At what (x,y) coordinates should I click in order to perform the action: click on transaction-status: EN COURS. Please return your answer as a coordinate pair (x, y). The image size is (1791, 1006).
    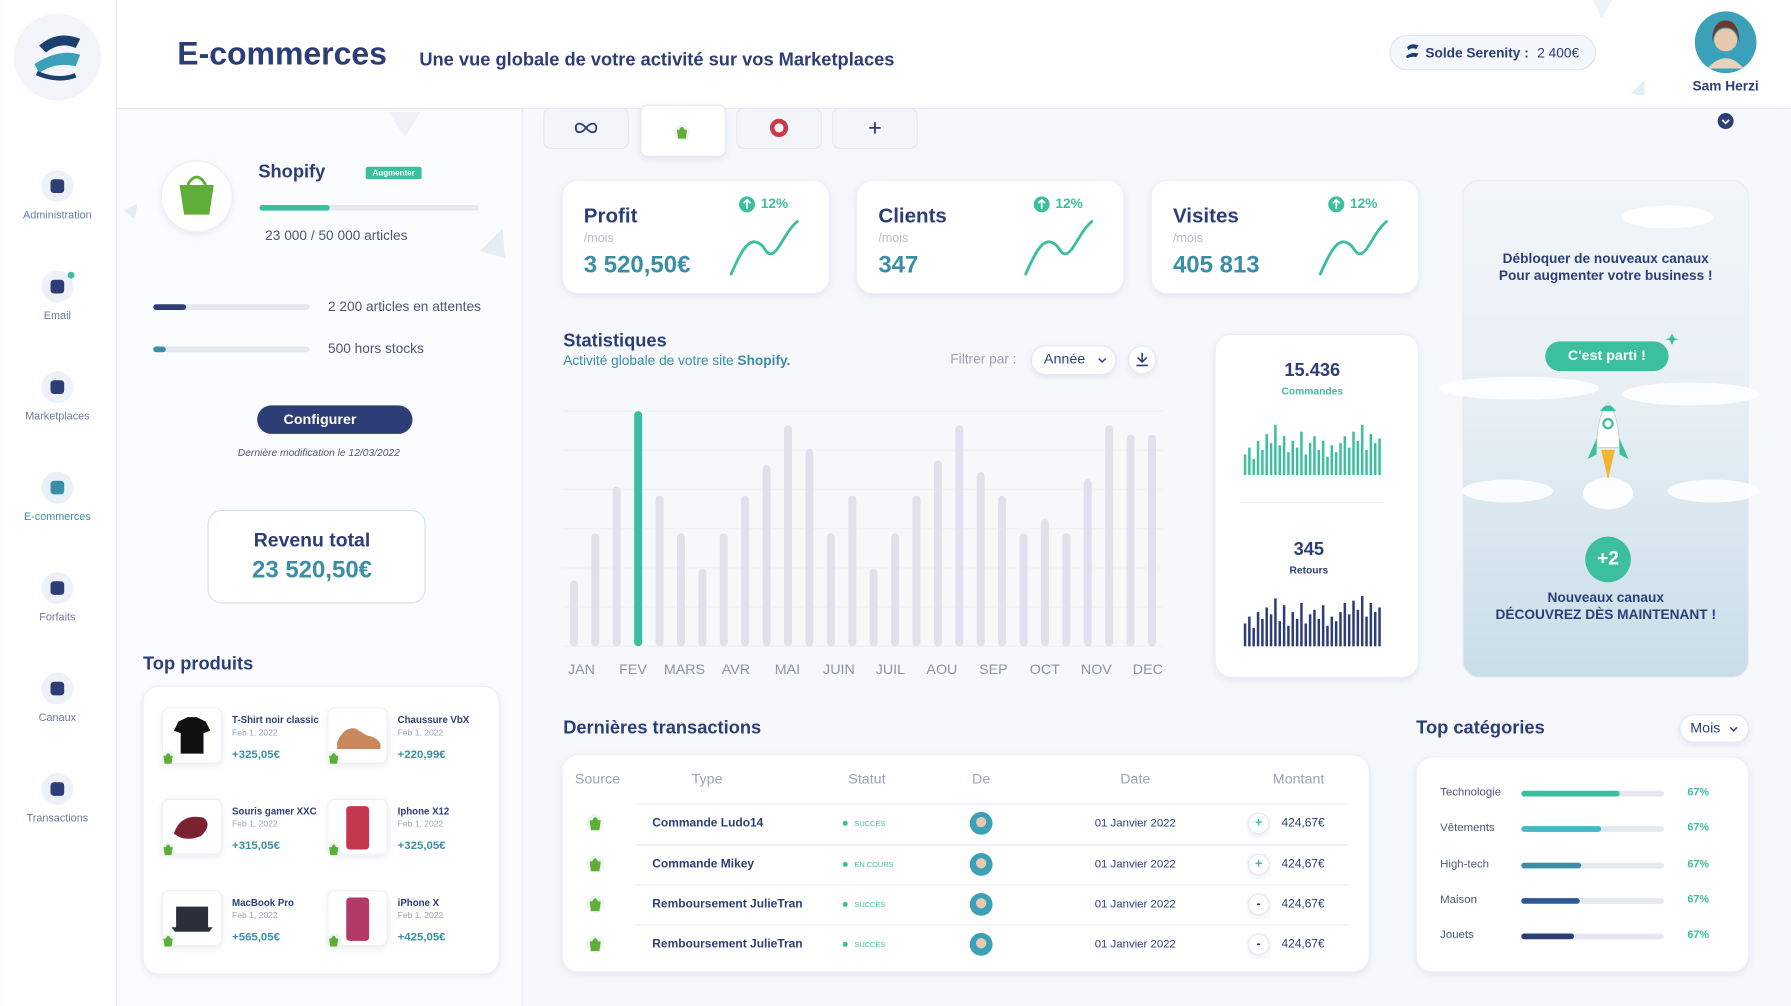
    Looking at the image, I should click on (873, 864).